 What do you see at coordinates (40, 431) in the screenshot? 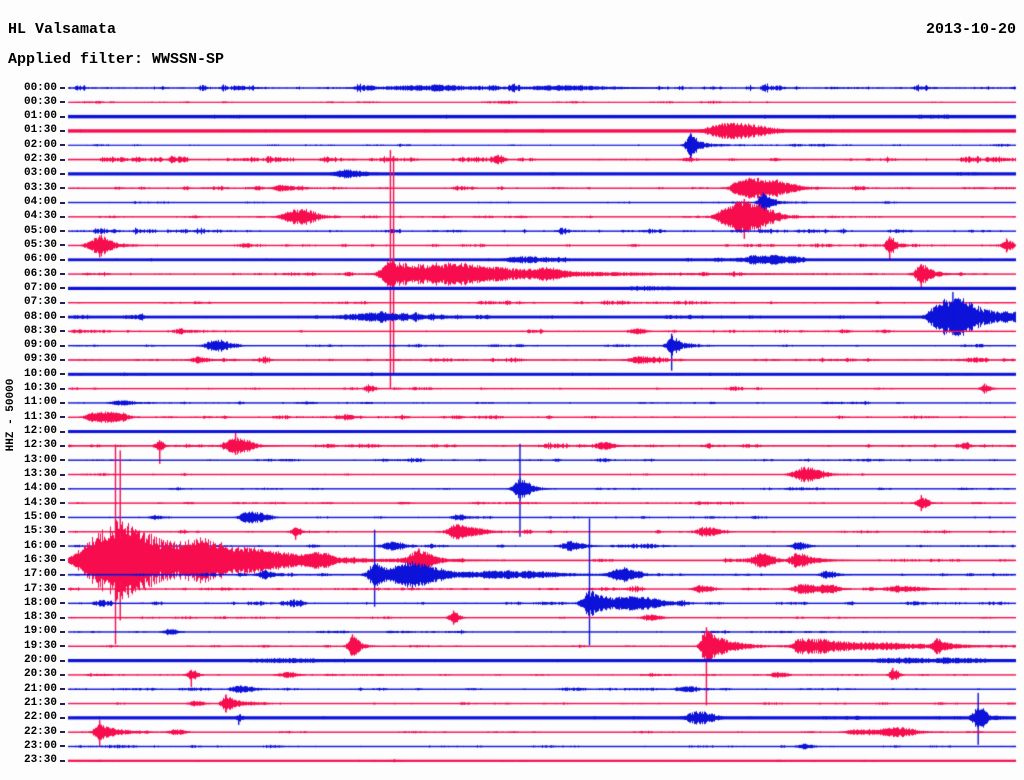
I see `time-label-1200: 12:00` at bounding box center [40, 431].